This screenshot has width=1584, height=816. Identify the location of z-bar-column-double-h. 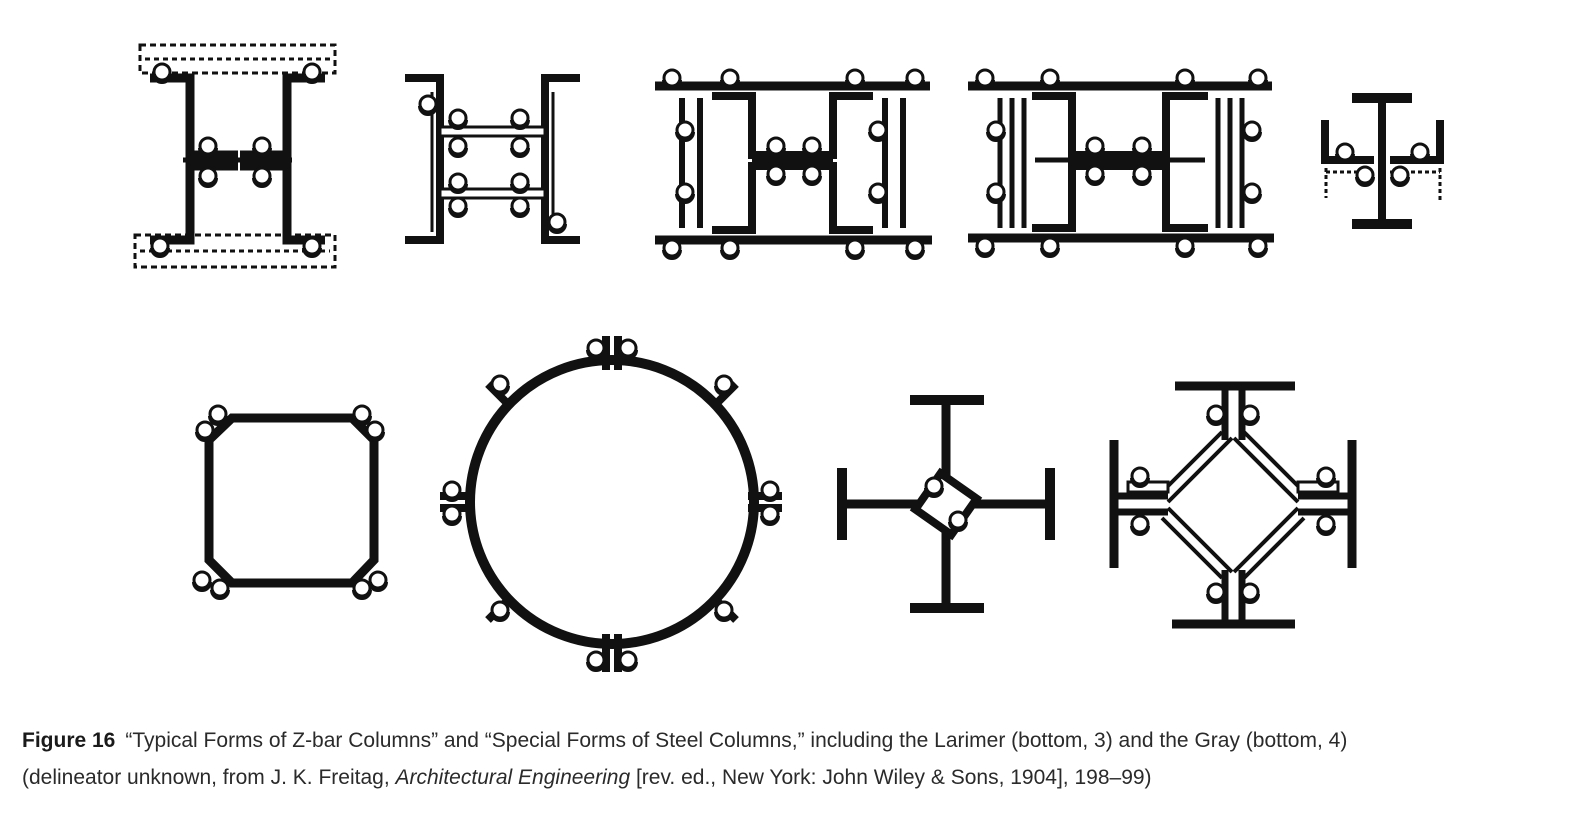
(793, 164).